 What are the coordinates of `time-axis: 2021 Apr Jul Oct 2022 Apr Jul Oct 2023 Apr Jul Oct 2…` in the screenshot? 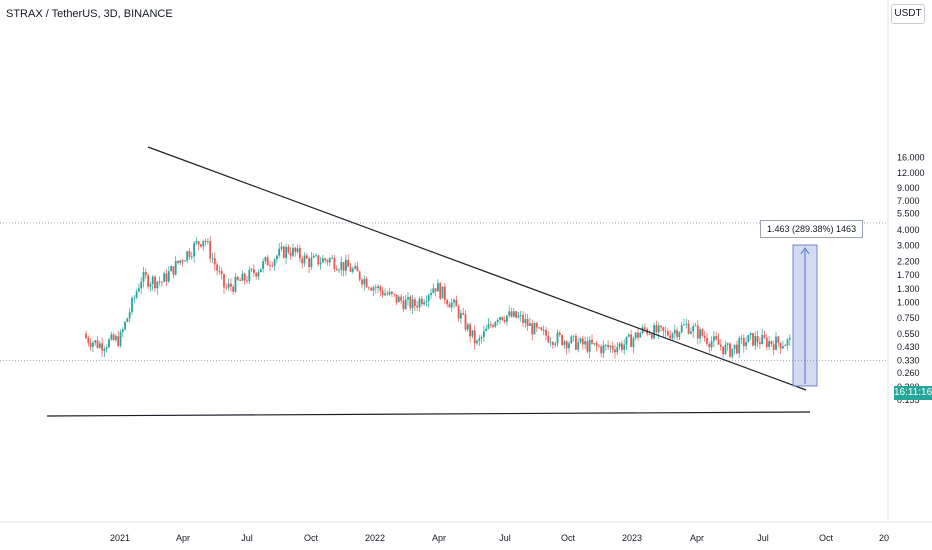 It's located at (499, 538).